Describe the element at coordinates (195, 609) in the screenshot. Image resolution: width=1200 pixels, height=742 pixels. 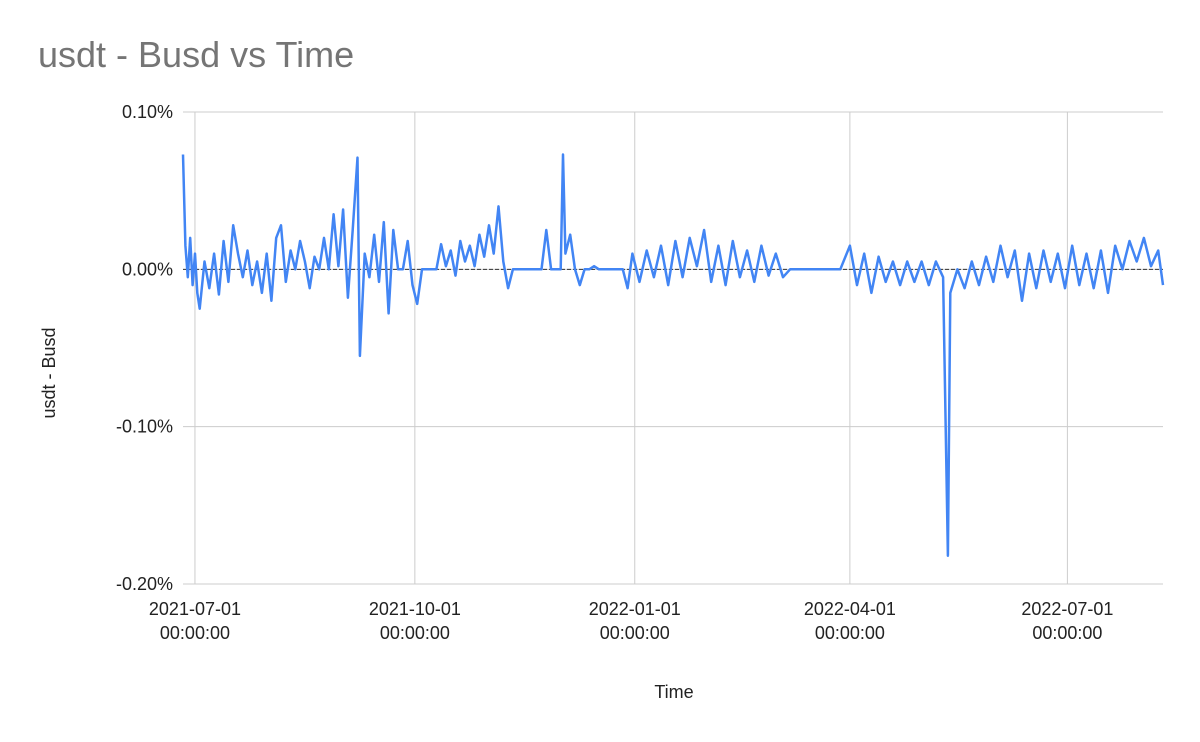
I see `x-tick-label-date: 2021-07-01` at that location.